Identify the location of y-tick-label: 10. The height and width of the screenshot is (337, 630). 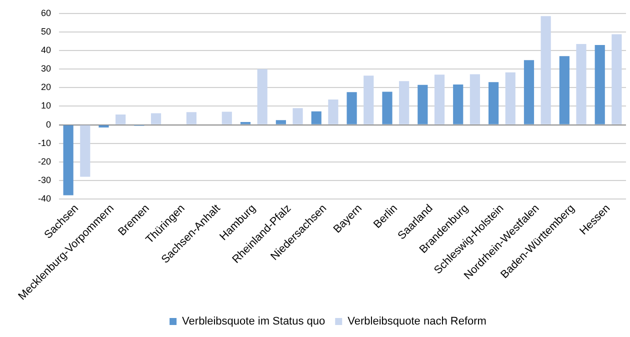
(46, 105).